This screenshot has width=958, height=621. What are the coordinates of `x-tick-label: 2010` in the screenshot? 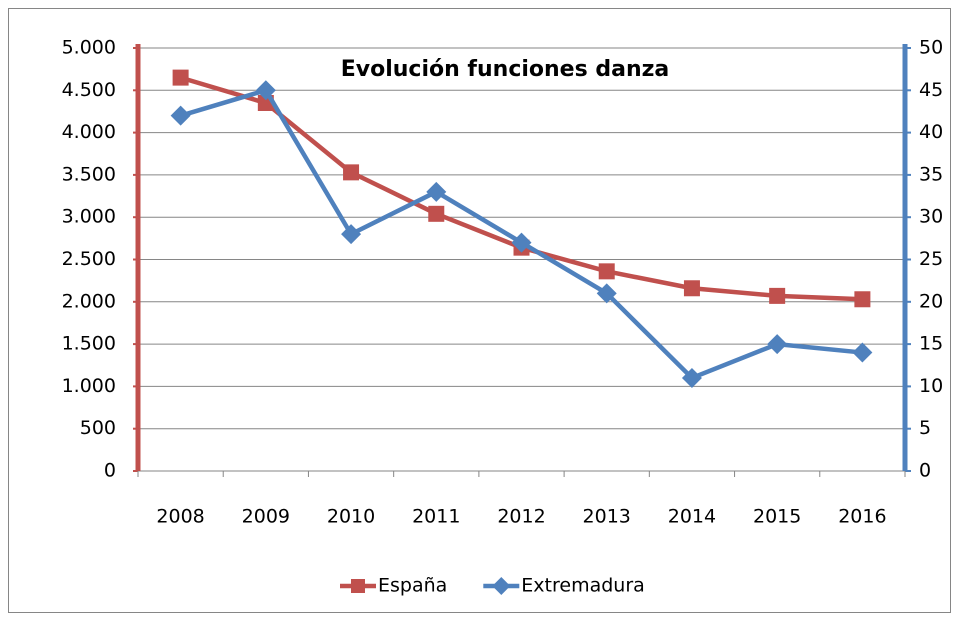 It's located at (351, 517).